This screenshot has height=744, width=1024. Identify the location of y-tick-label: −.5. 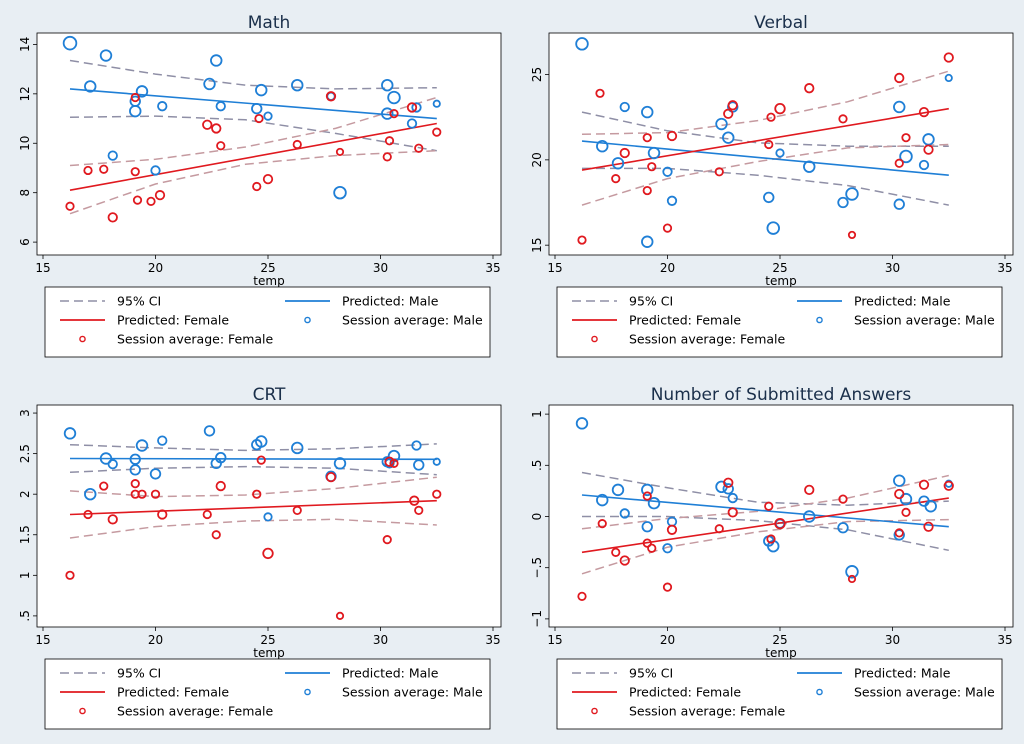
(537, 568).